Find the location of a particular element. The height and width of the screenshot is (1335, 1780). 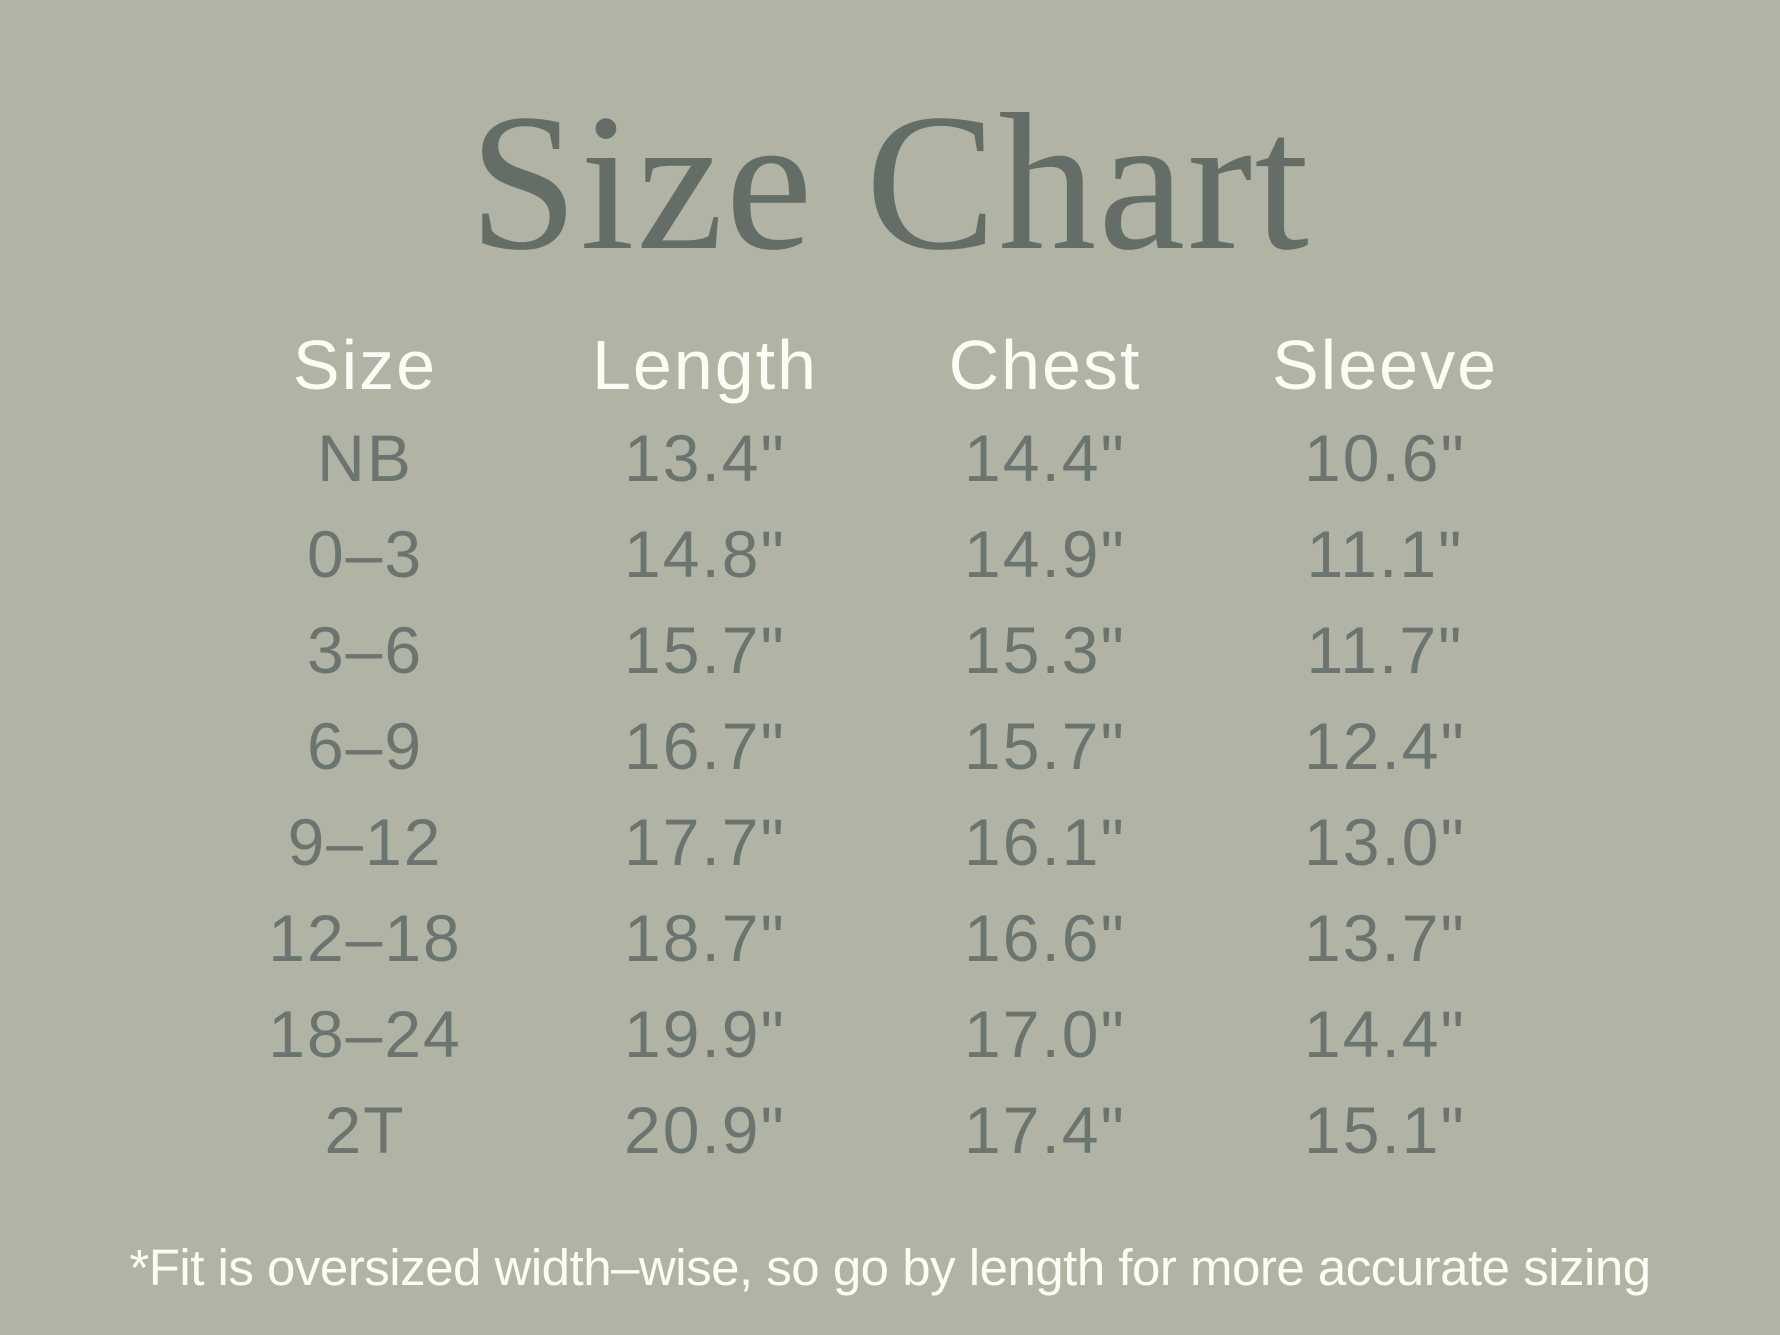

table-cell: 3–6 is located at coordinates (365, 650).